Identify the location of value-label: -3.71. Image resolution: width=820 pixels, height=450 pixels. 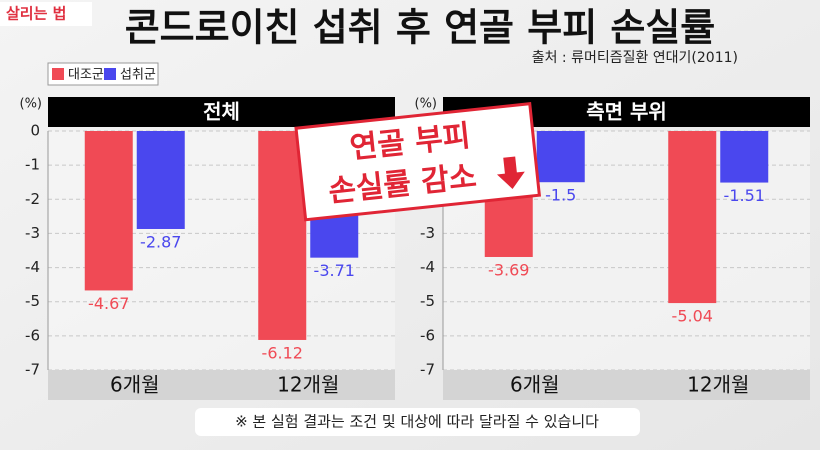
(334, 270).